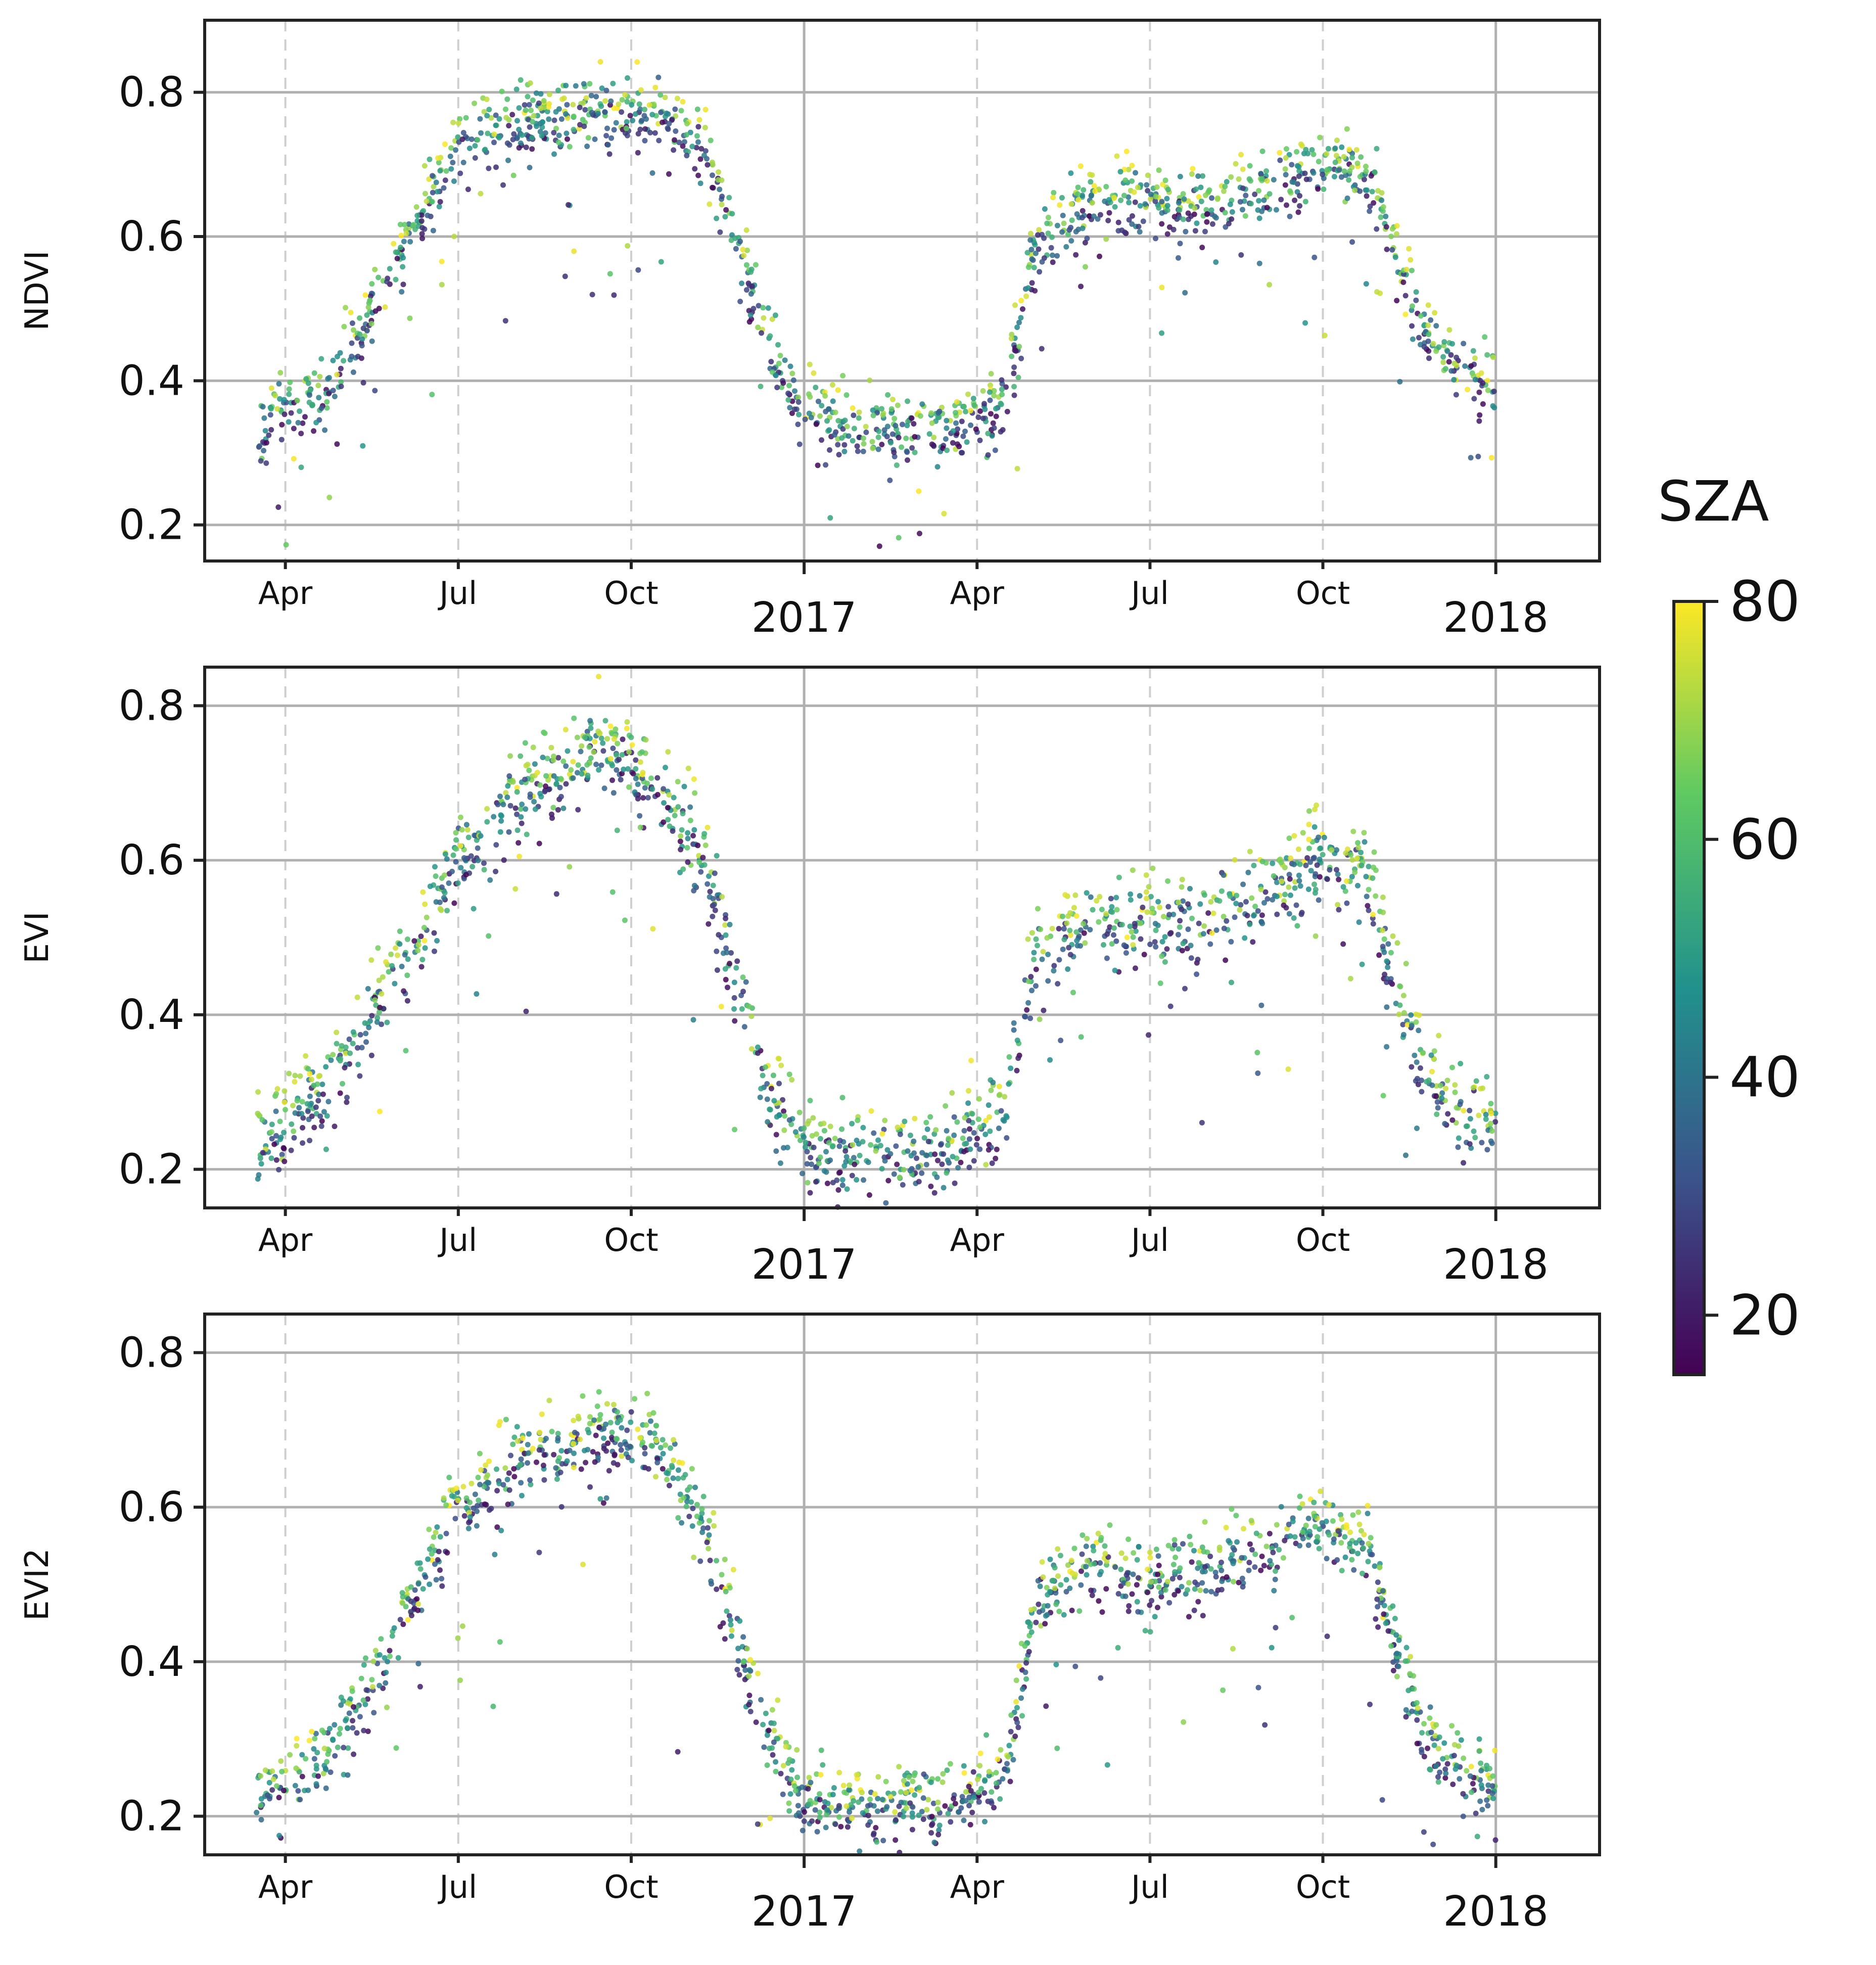  I want to click on x-tick-label: Oct, so click(1323, 1886).